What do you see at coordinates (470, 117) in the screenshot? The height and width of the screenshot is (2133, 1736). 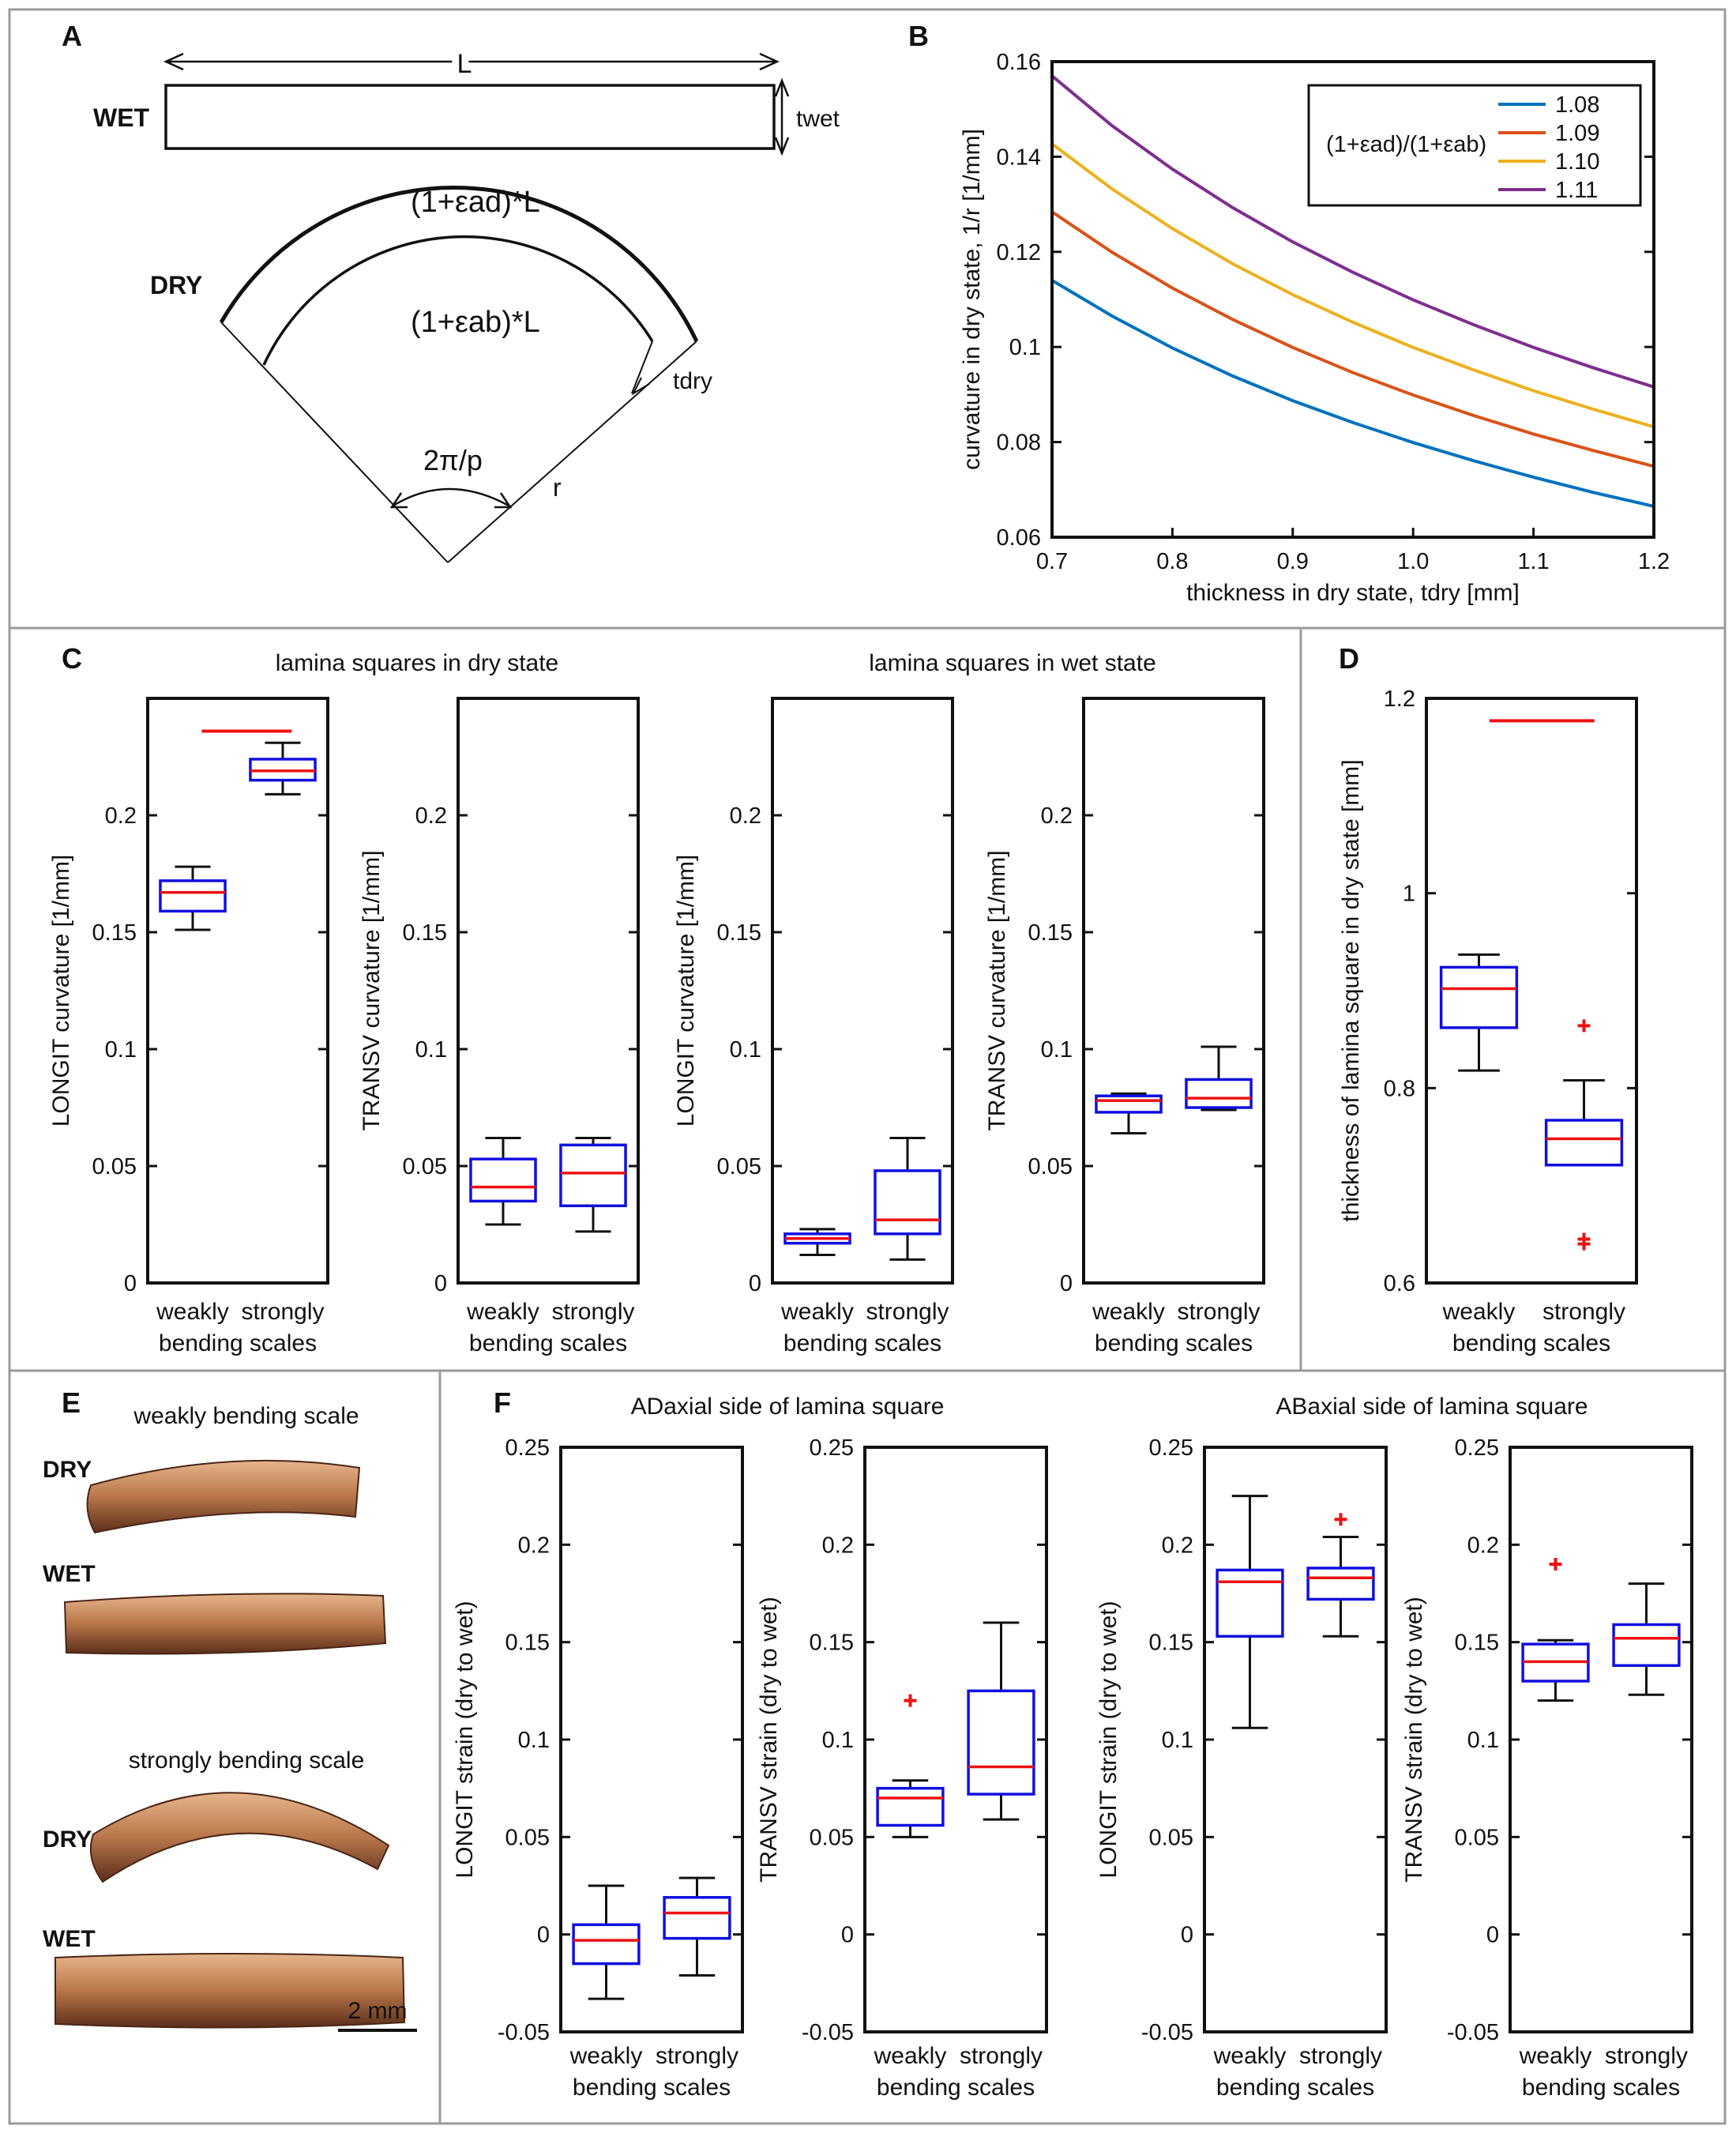 I see `wet-strip` at bounding box center [470, 117].